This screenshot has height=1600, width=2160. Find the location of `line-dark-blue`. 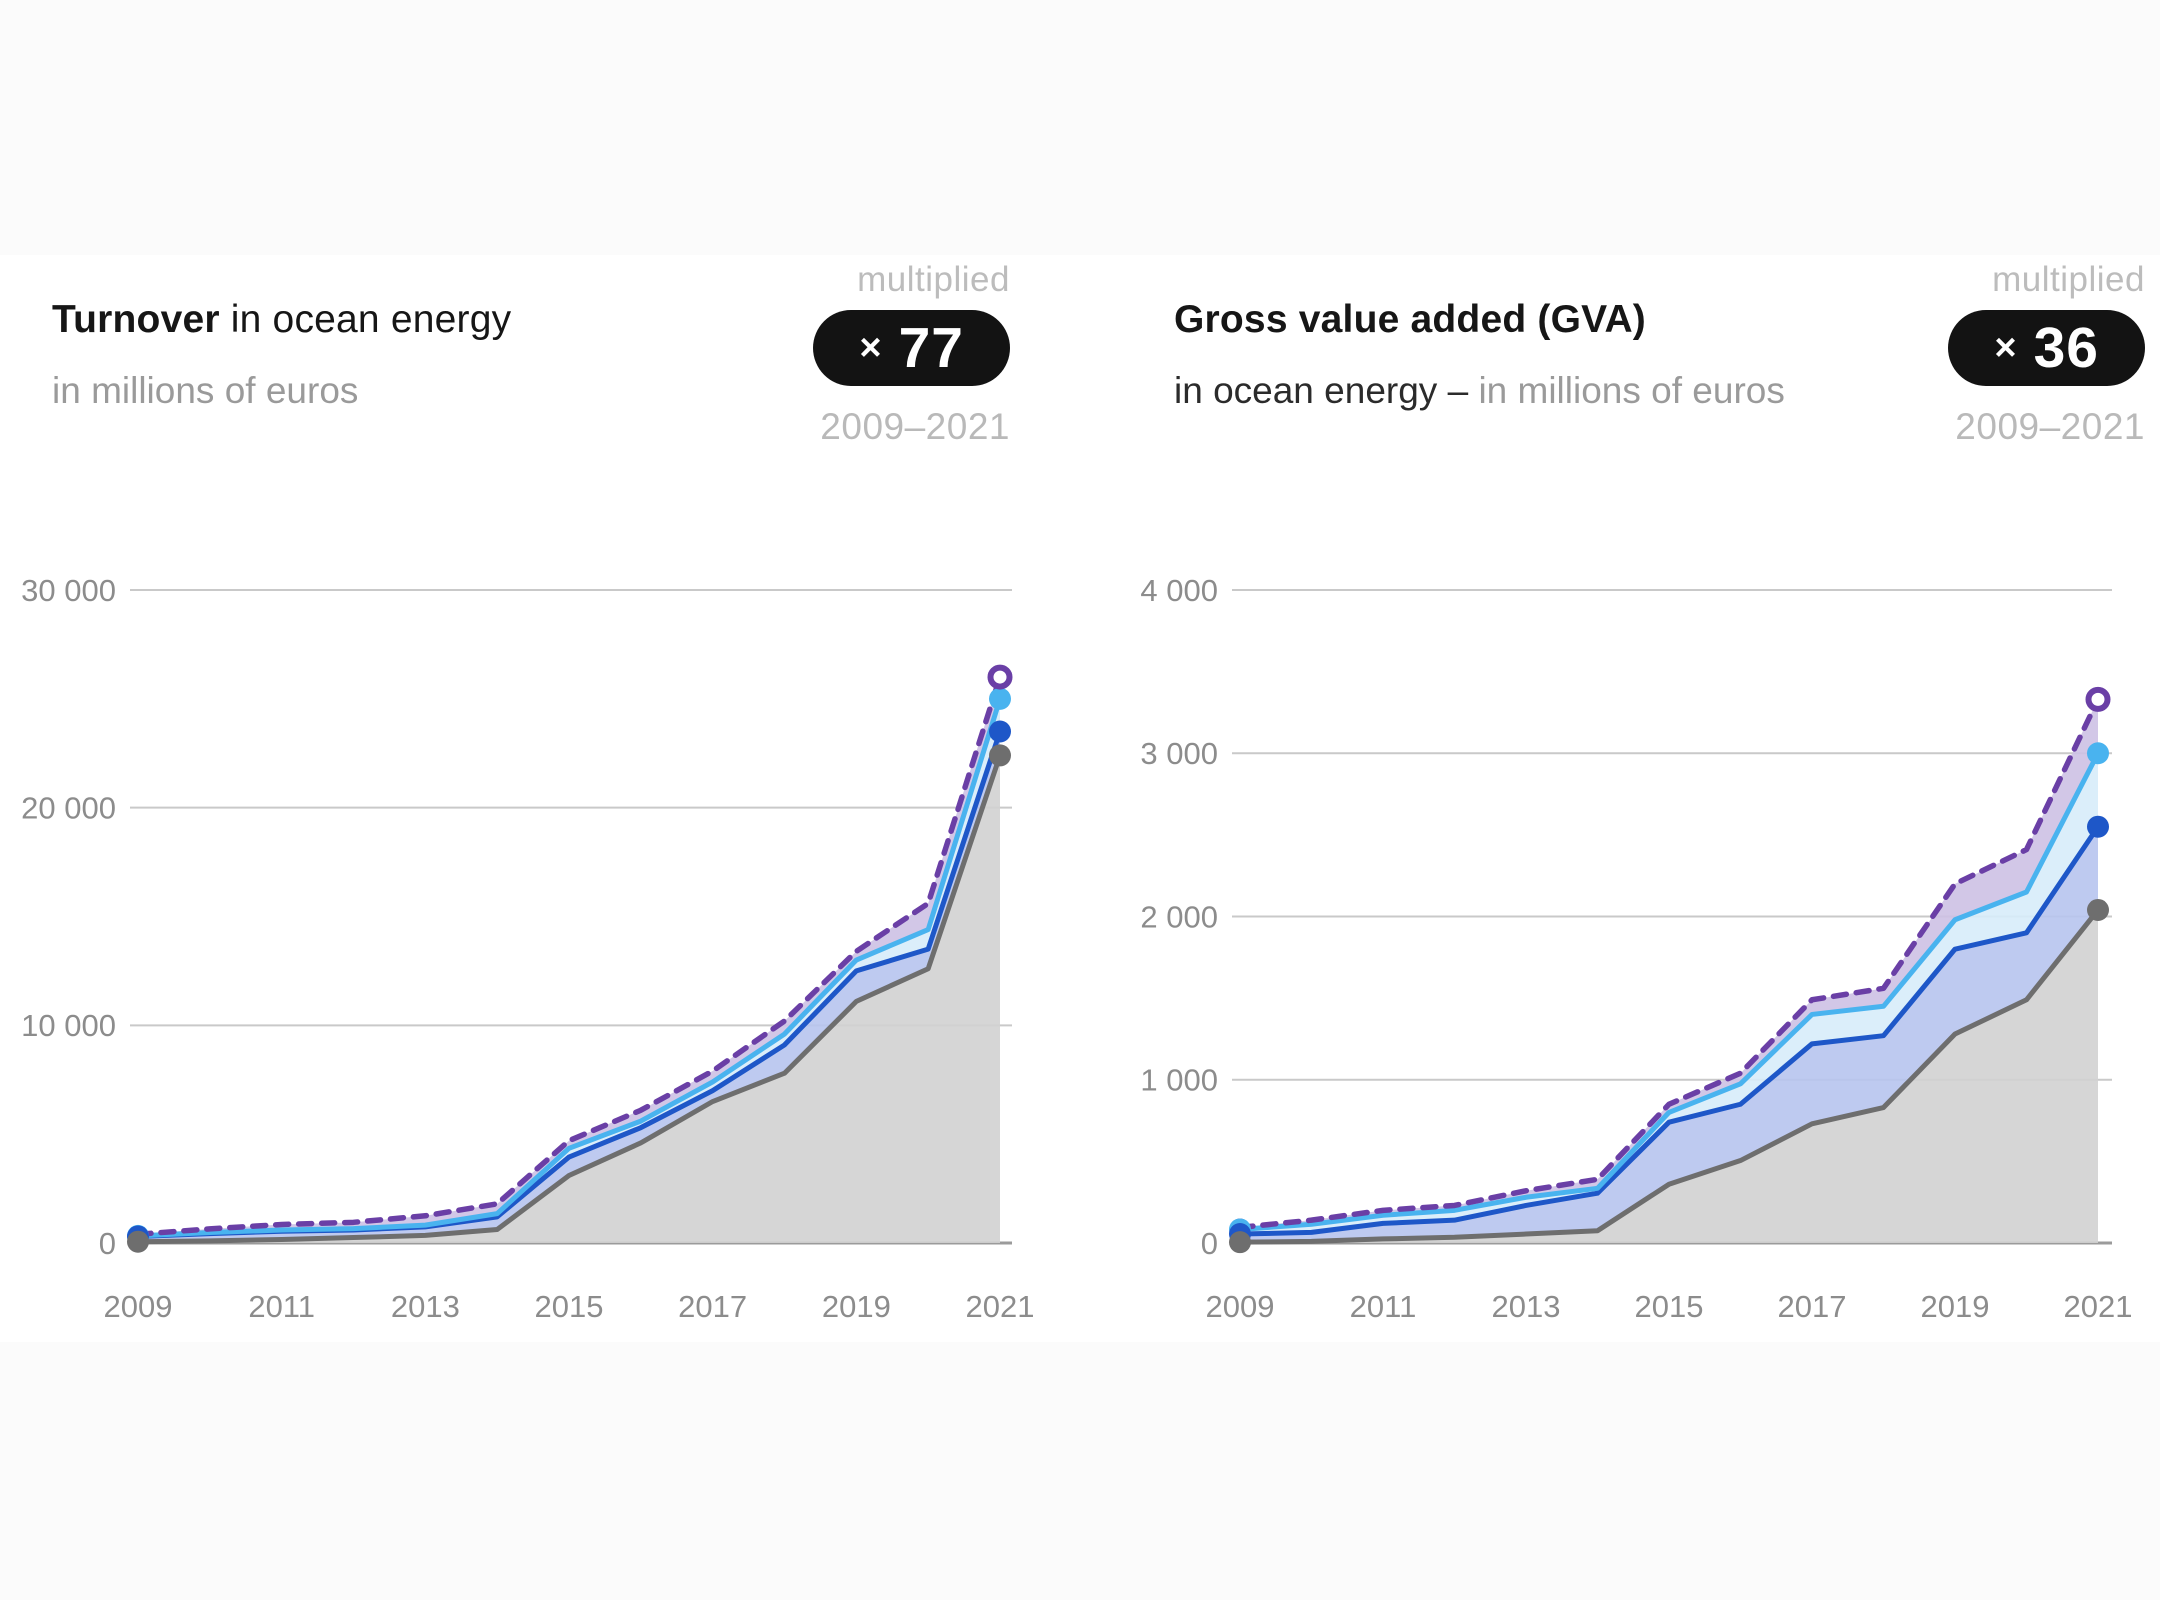

line-dark-blue is located at coordinates (1669, 1030).